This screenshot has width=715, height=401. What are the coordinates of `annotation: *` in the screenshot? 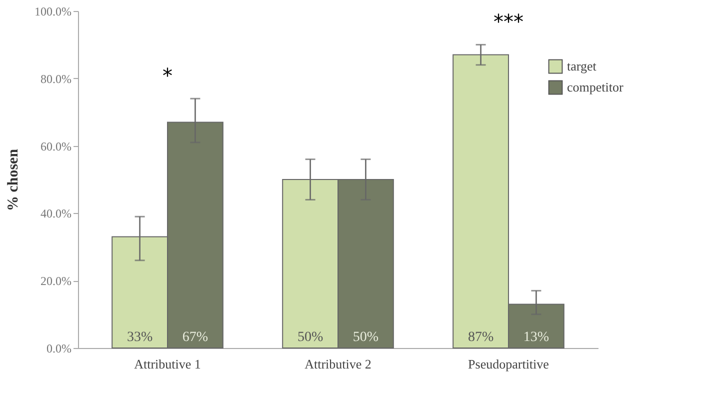 It's located at (167, 76).